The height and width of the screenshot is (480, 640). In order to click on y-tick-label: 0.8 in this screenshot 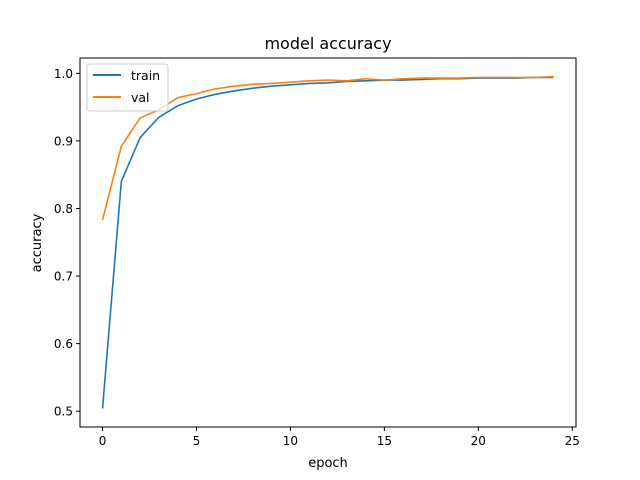, I will do `click(63, 209)`.